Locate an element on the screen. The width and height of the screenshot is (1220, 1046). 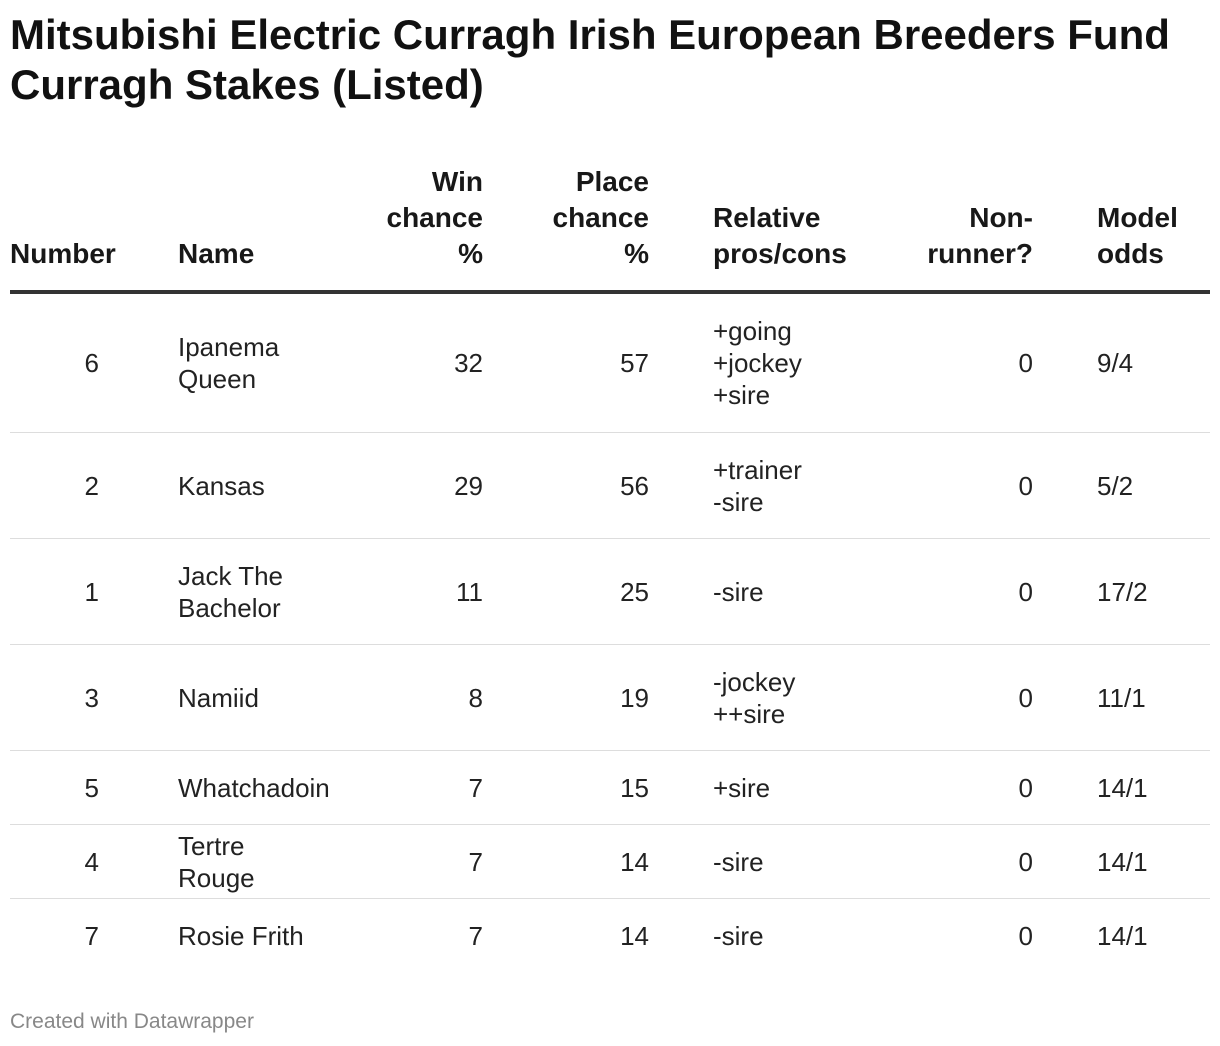
table-row: 2Kansas2956+trainer -sire05/2 is located at coordinates (610, 486).